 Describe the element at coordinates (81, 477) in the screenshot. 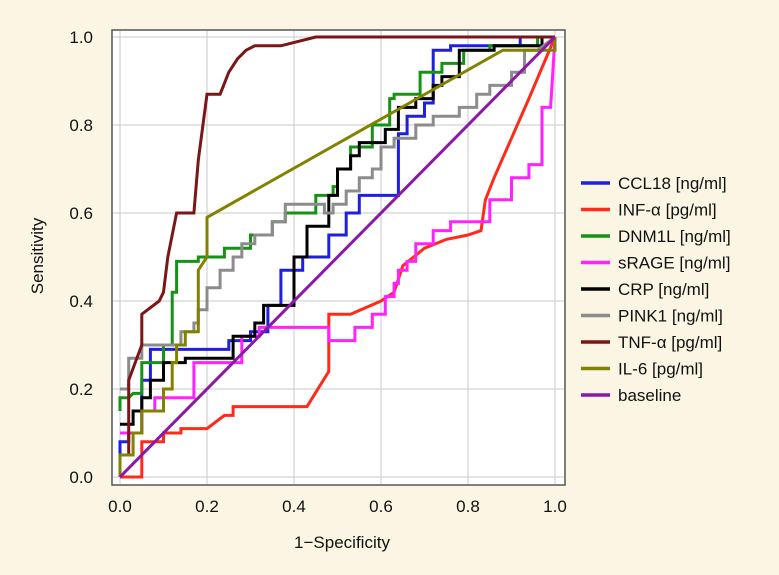

I see `y-tick-label: 0.0` at that location.